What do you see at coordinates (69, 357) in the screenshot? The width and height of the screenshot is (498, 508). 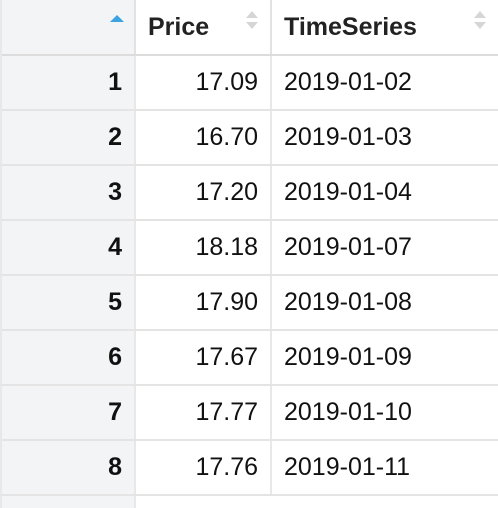 I see `row-number: 6` at bounding box center [69, 357].